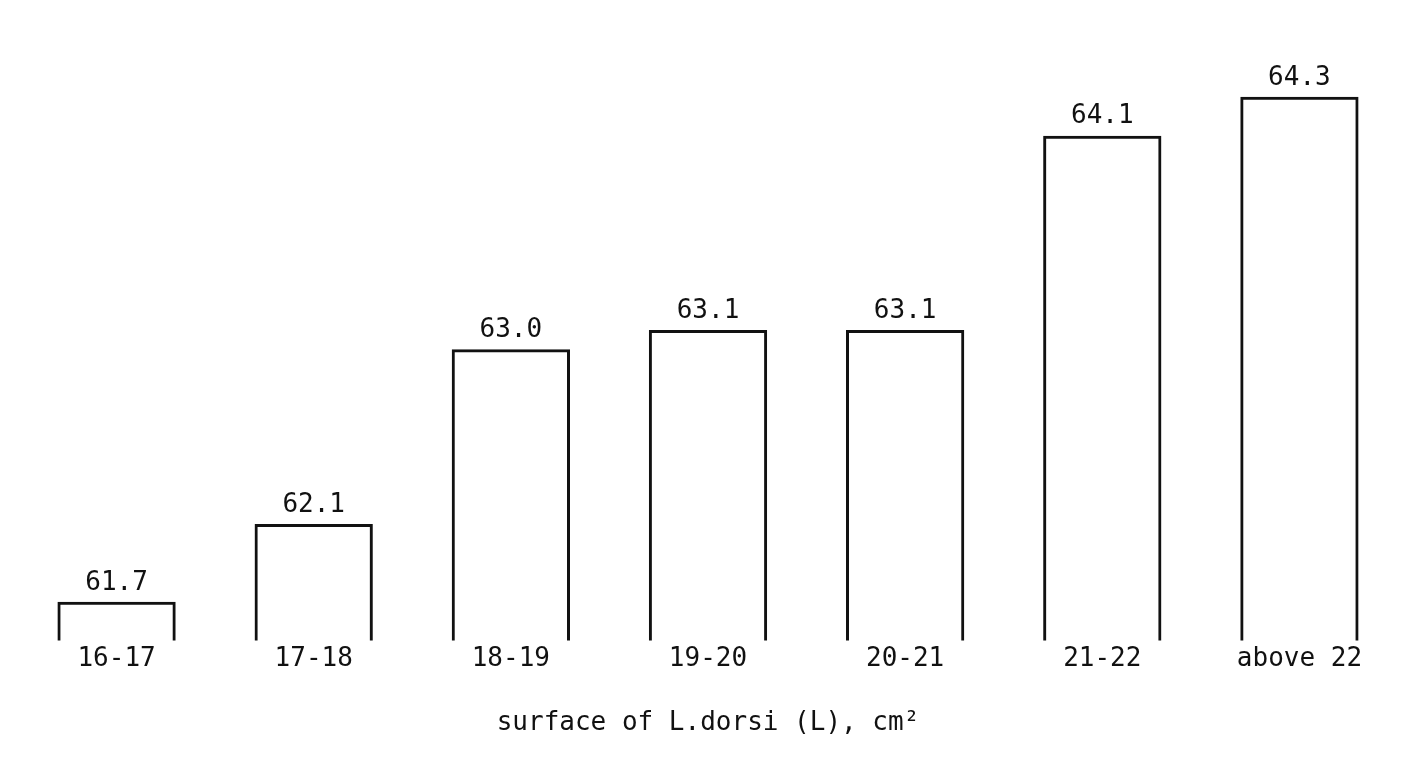 The image size is (1421, 758). What do you see at coordinates (510, 656) in the screenshot?
I see `x-tick-label: 18-19` at bounding box center [510, 656].